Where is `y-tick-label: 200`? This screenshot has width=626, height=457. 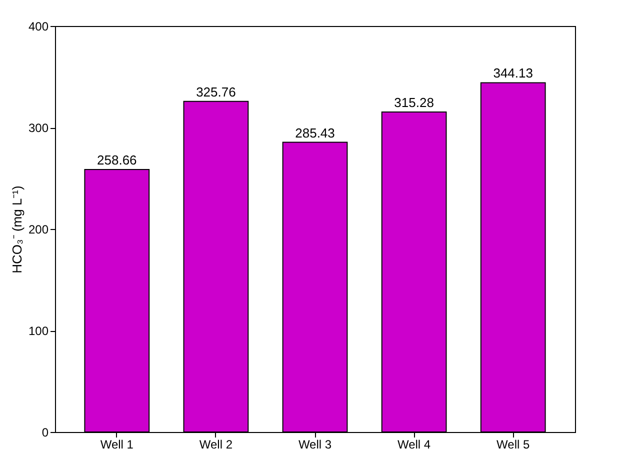
y-tick-label: 200 is located at coordinates (38, 229).